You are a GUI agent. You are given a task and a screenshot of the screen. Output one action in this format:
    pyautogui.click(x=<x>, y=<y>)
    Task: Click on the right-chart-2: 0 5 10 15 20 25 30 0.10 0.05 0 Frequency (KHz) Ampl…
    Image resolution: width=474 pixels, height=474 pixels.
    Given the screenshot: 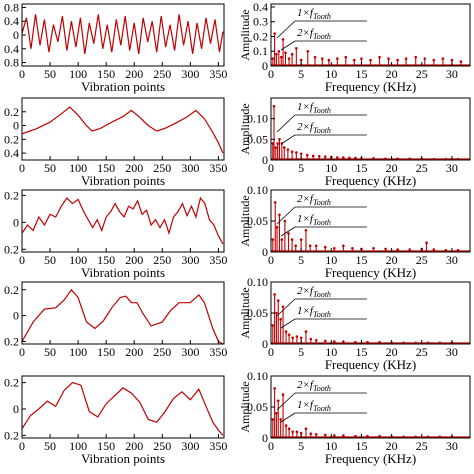 What is the action you would take?
    pyautogui.click(x=354, y=142)
    